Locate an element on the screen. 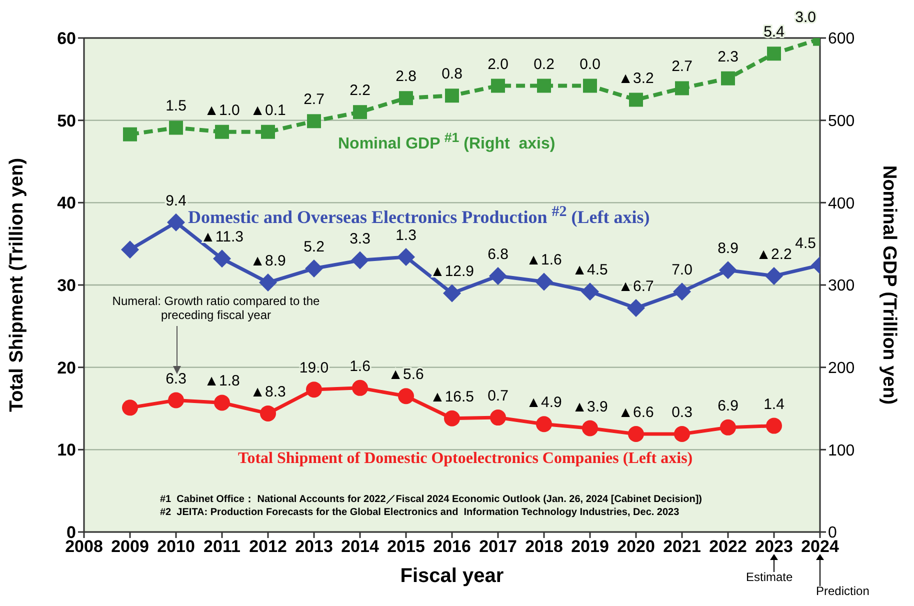 The image size is (914, 606). y-tick-label: 10 is located at coordinates (66, 450).